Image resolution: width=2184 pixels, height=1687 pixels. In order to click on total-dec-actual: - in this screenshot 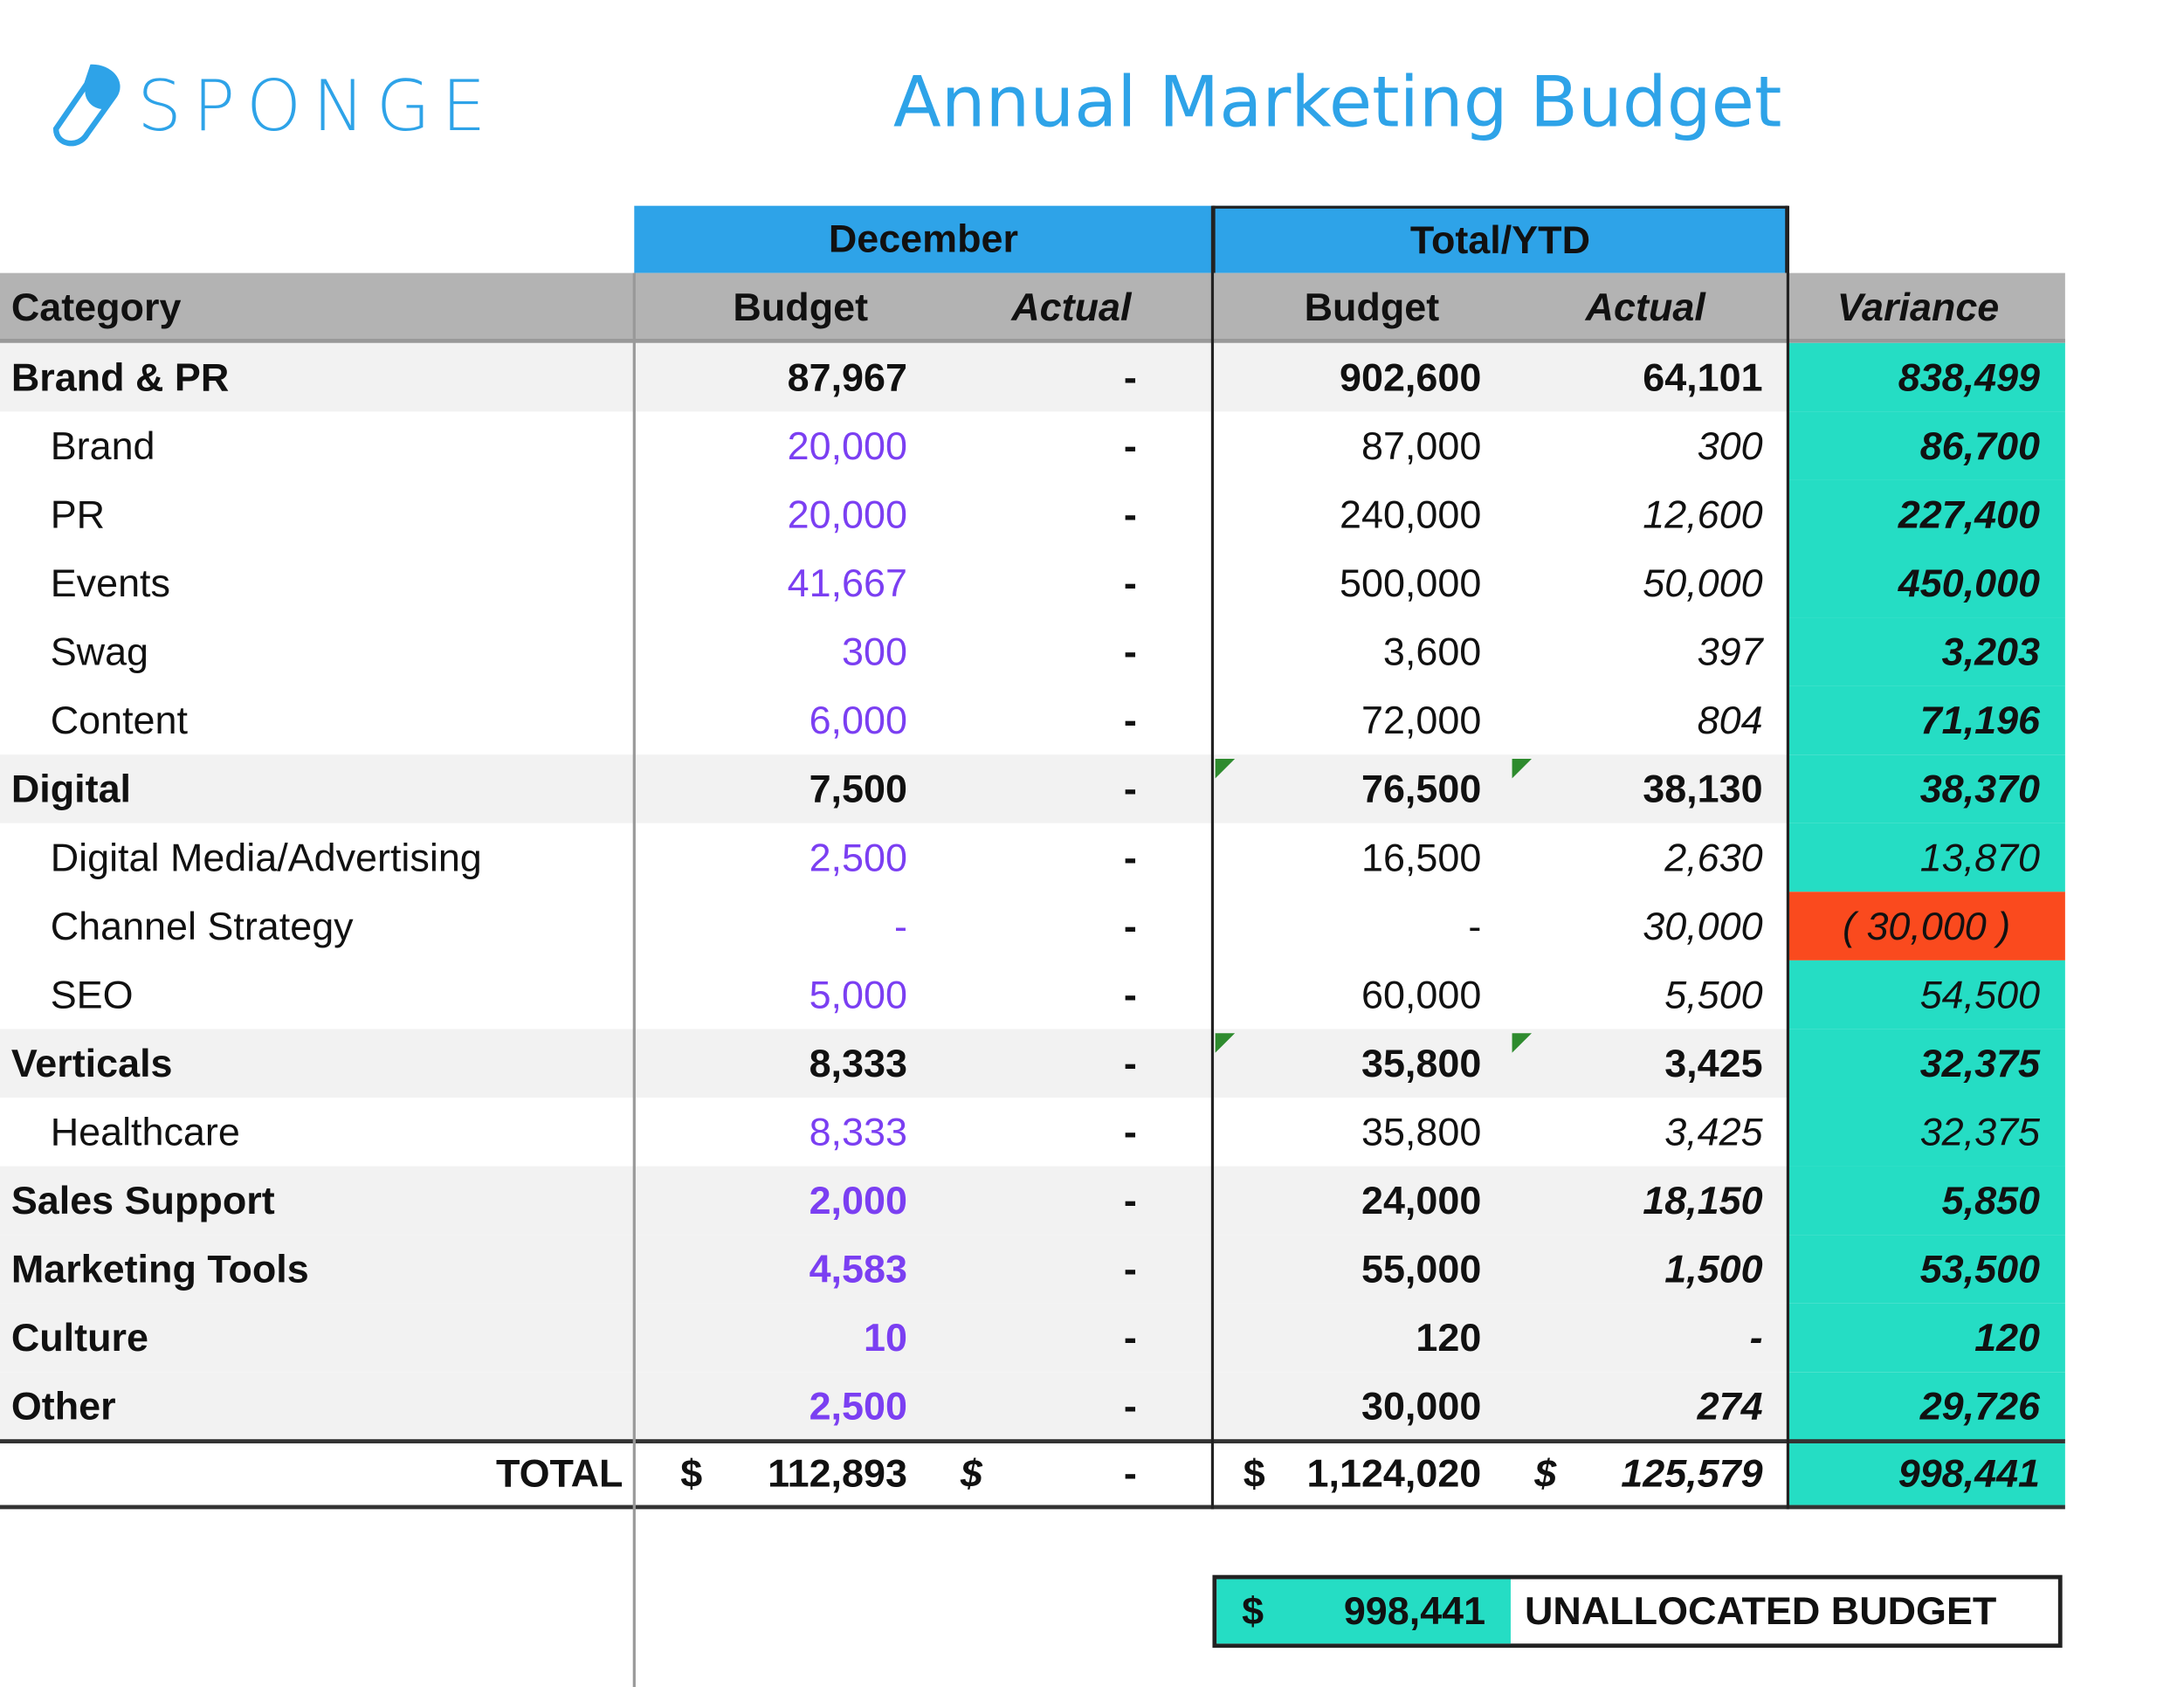, I will do `click(1130, 1473)`.